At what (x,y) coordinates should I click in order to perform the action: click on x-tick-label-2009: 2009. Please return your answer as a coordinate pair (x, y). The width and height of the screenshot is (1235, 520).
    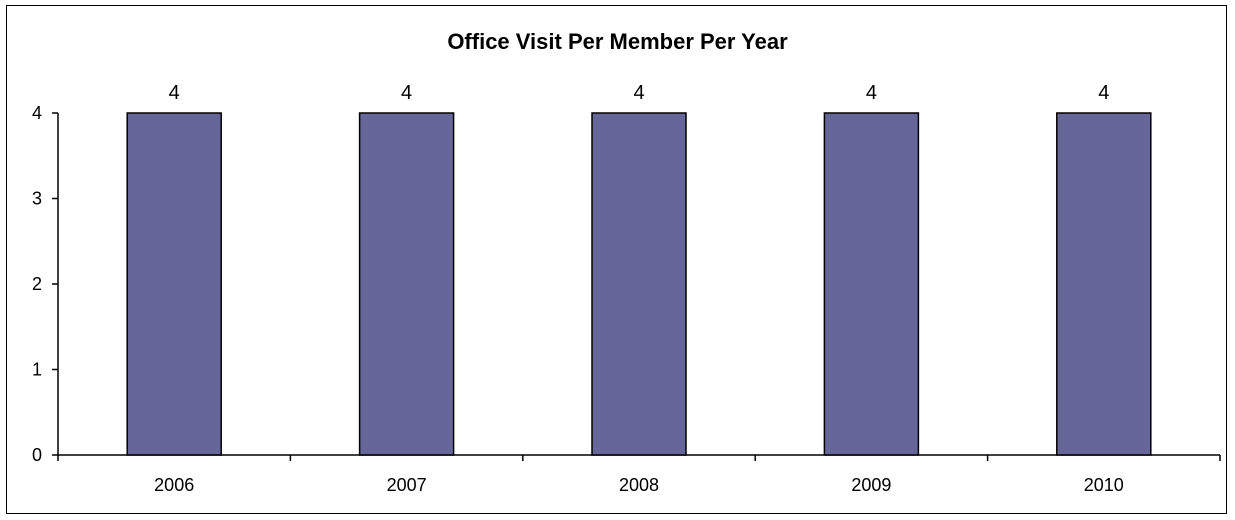
    Looking at the image, I should click on (871, 485).